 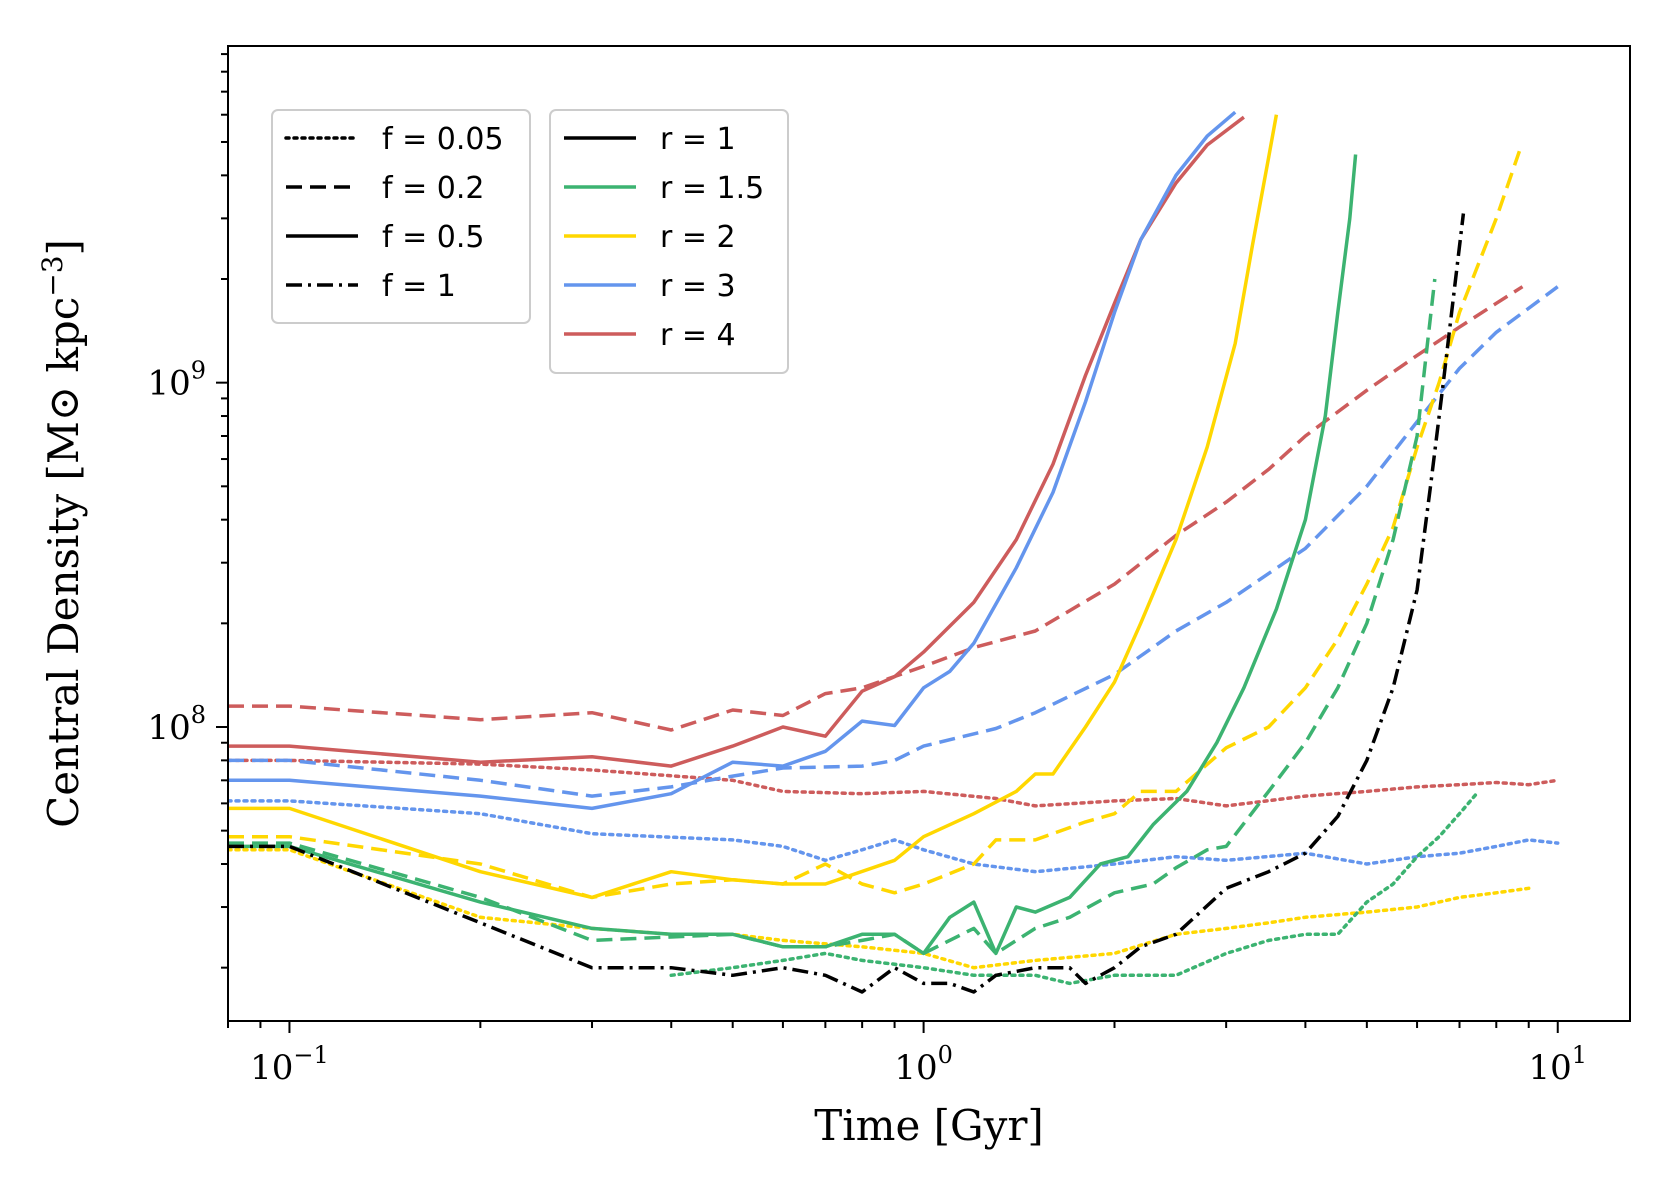 I want to click on legend-color: r = 1 r = 1.5 r = 2 r = 3 r = 4, so click(x=669, y=241).